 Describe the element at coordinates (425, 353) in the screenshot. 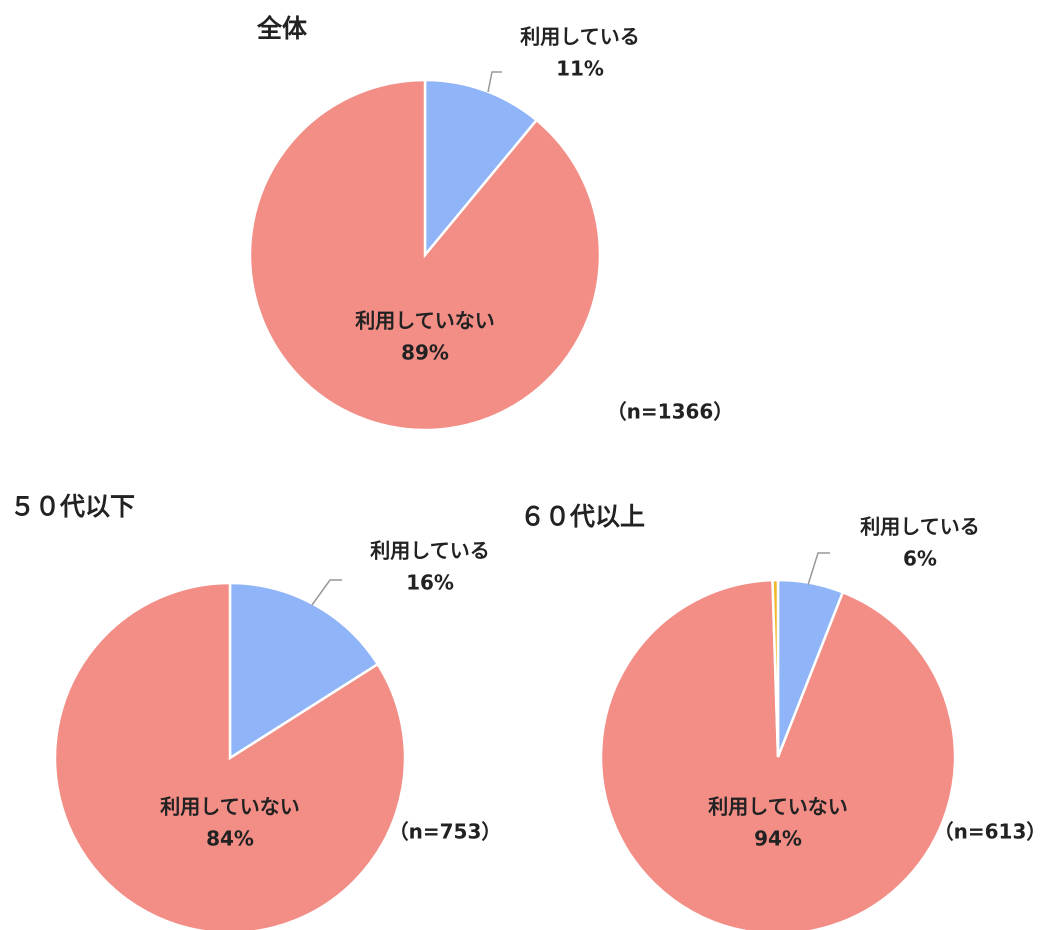

I see `value-label: 89%` at that location.